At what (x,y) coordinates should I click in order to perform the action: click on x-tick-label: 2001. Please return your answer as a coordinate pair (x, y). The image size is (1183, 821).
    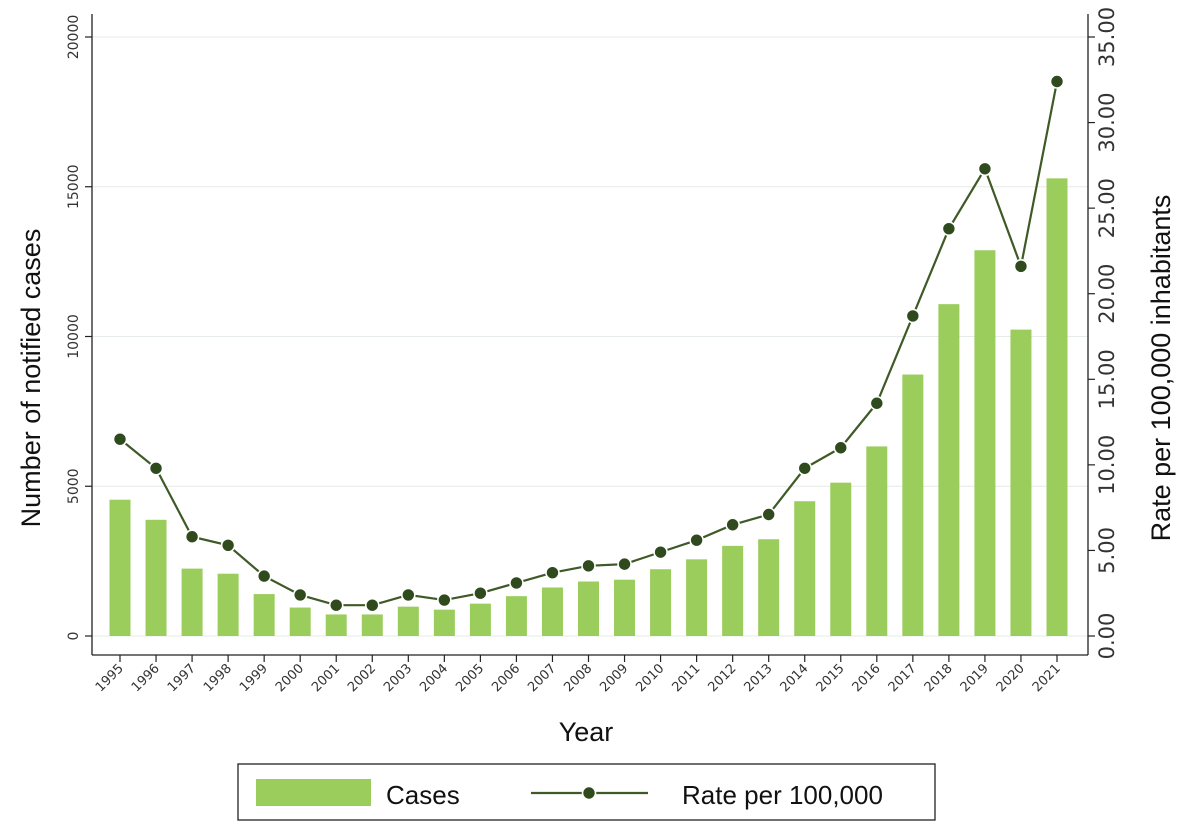
    Looking at the image, I should click on (326, 678).